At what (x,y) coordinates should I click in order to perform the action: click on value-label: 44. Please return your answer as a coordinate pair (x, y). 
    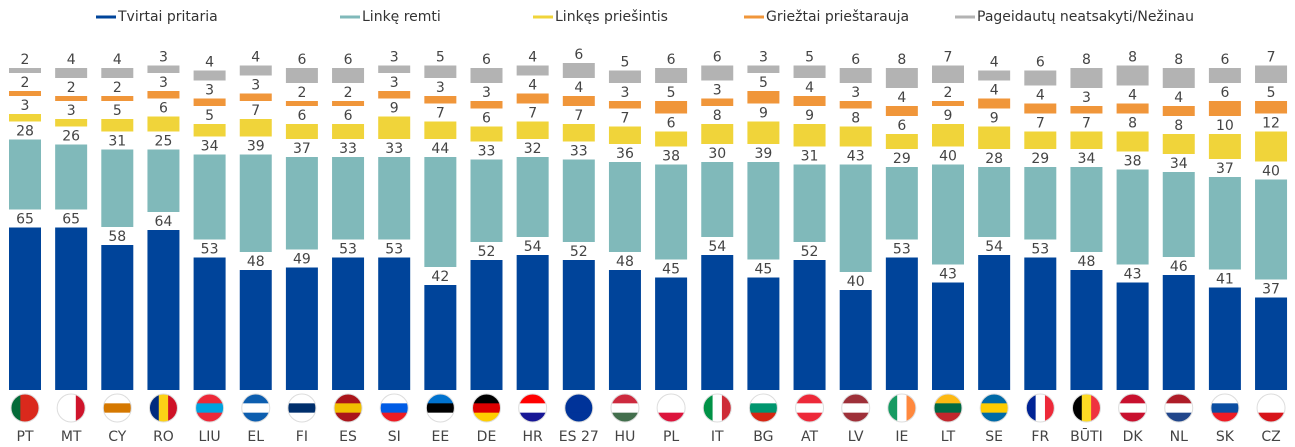
    Looking at the image, I should click on (440, 149).